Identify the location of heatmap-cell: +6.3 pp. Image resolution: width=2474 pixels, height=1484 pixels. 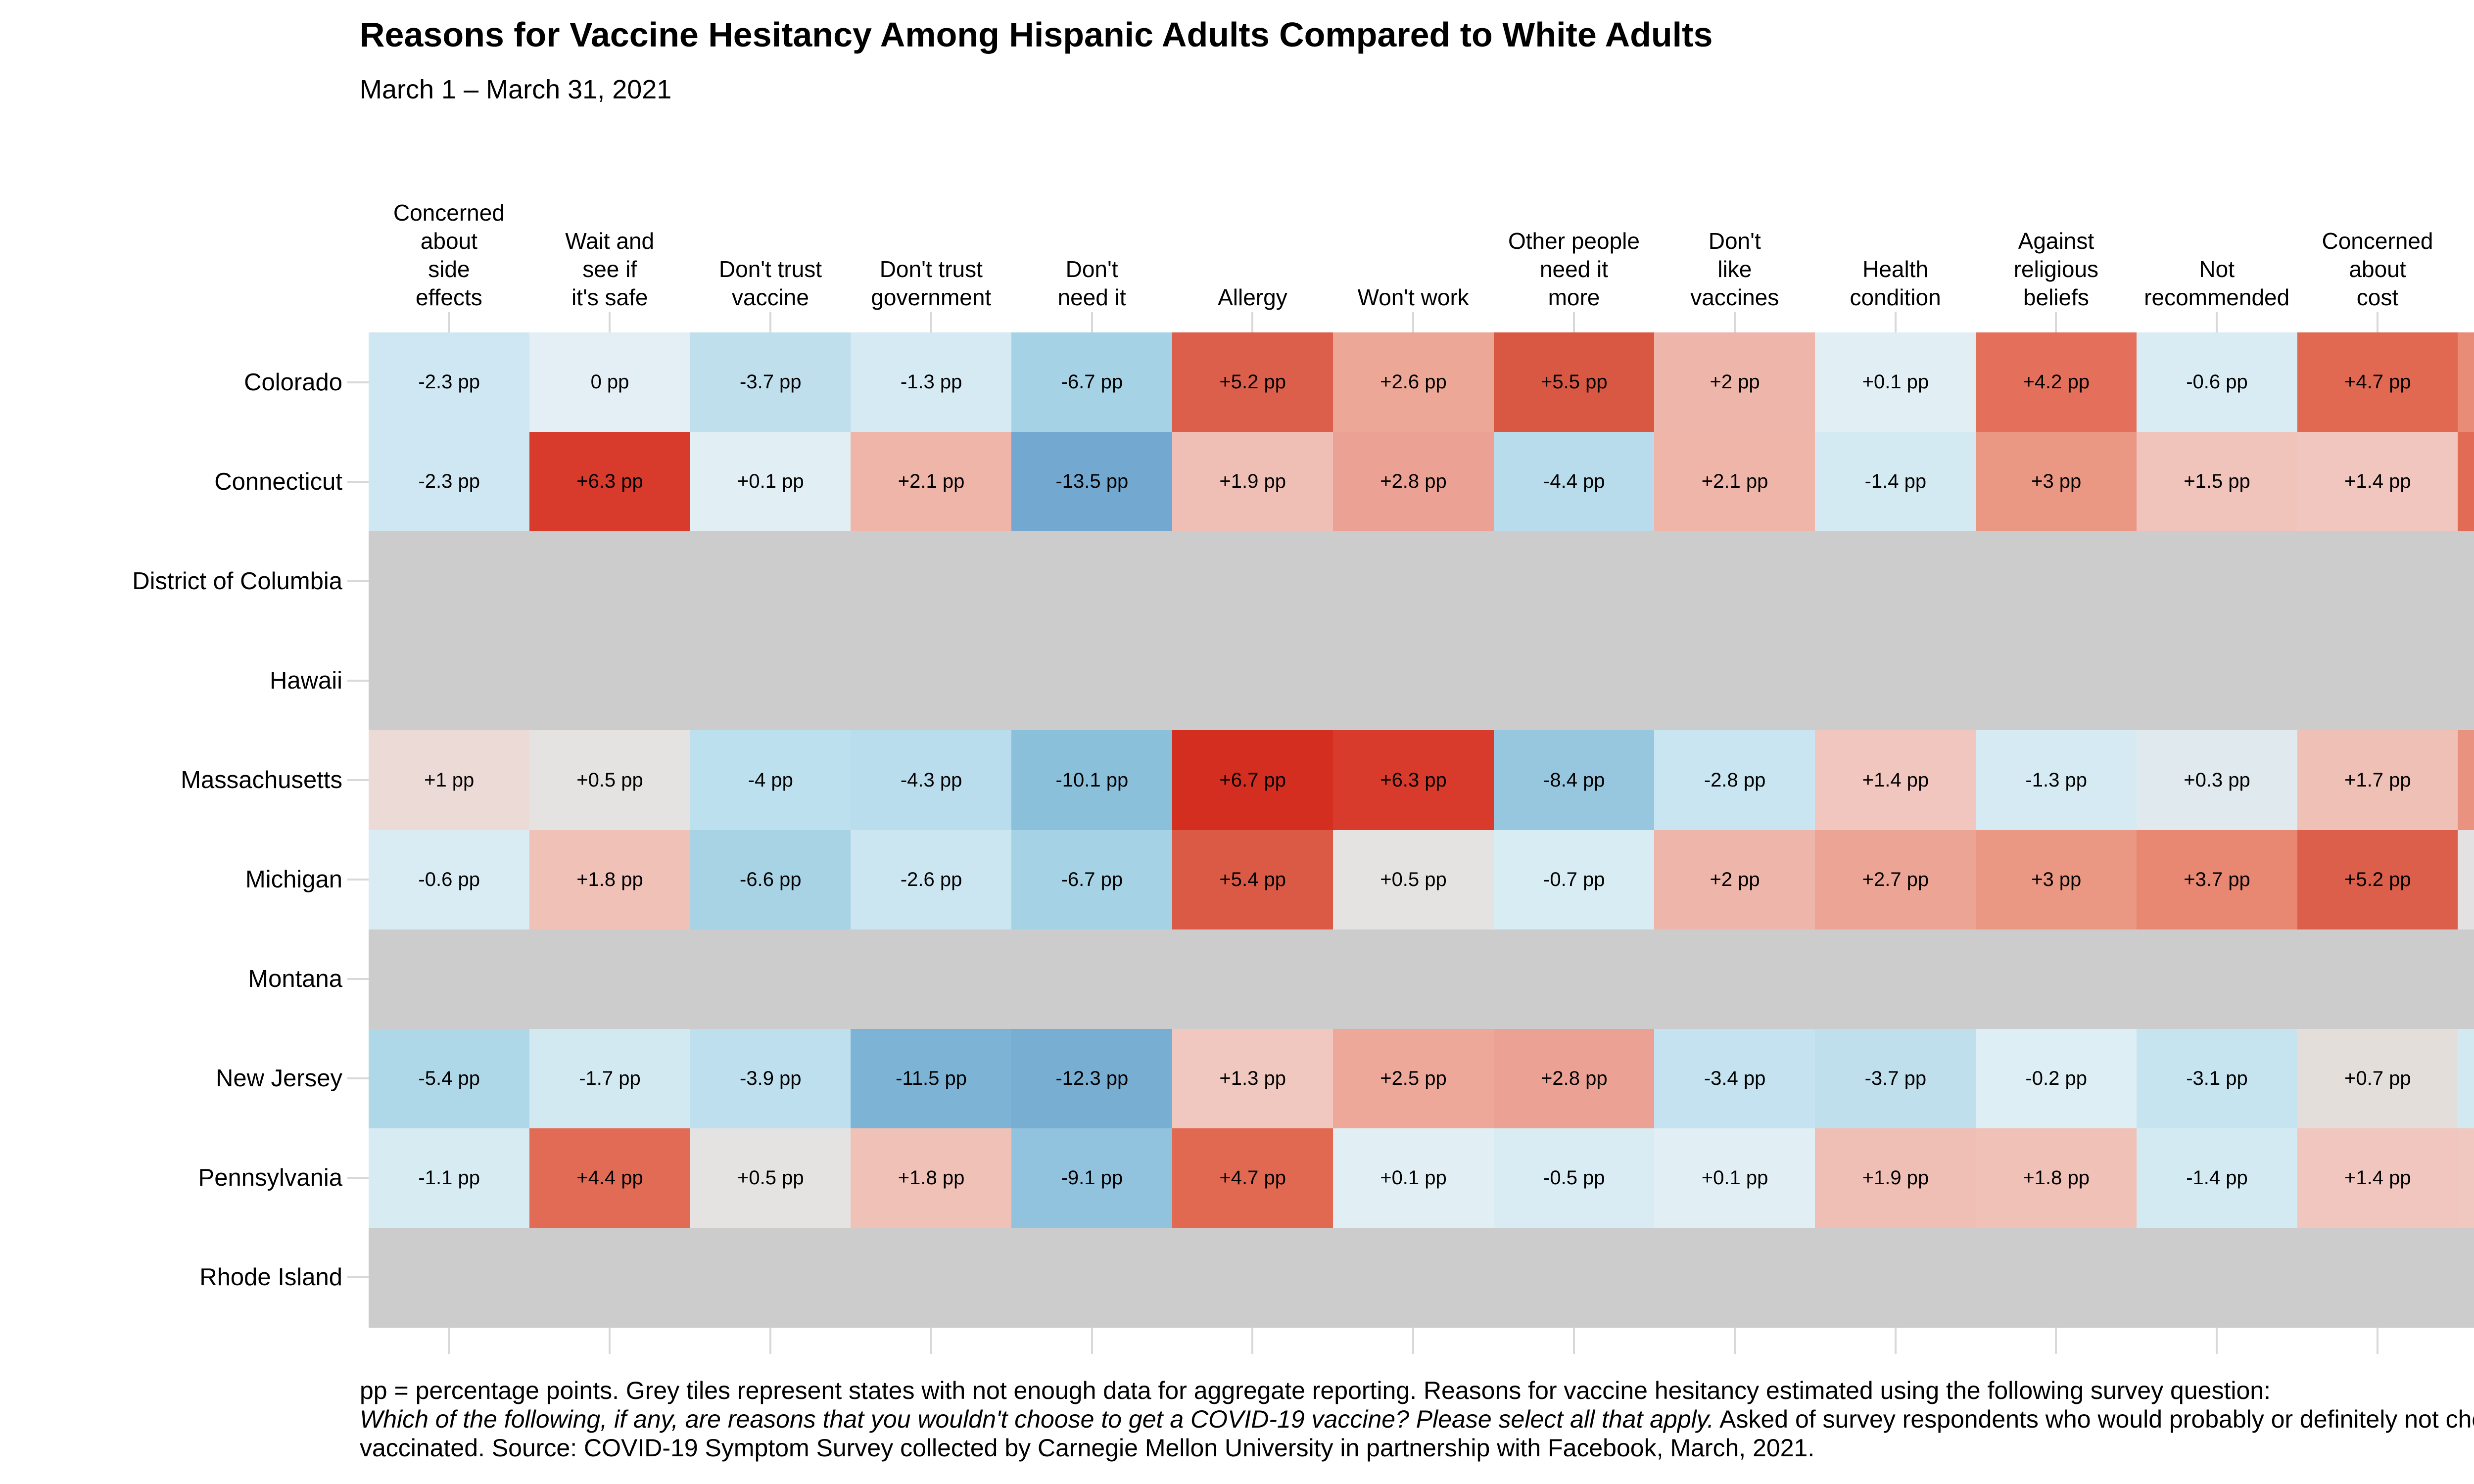
(610, 482).